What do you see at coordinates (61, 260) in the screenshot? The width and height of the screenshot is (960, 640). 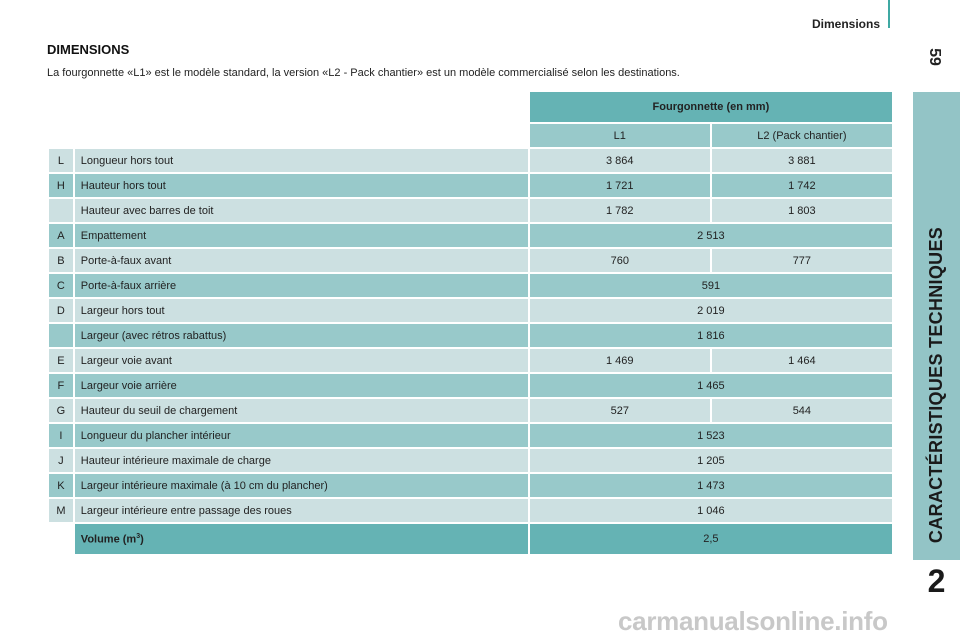 I see `row-code: B` at bounding box center [61, 260].